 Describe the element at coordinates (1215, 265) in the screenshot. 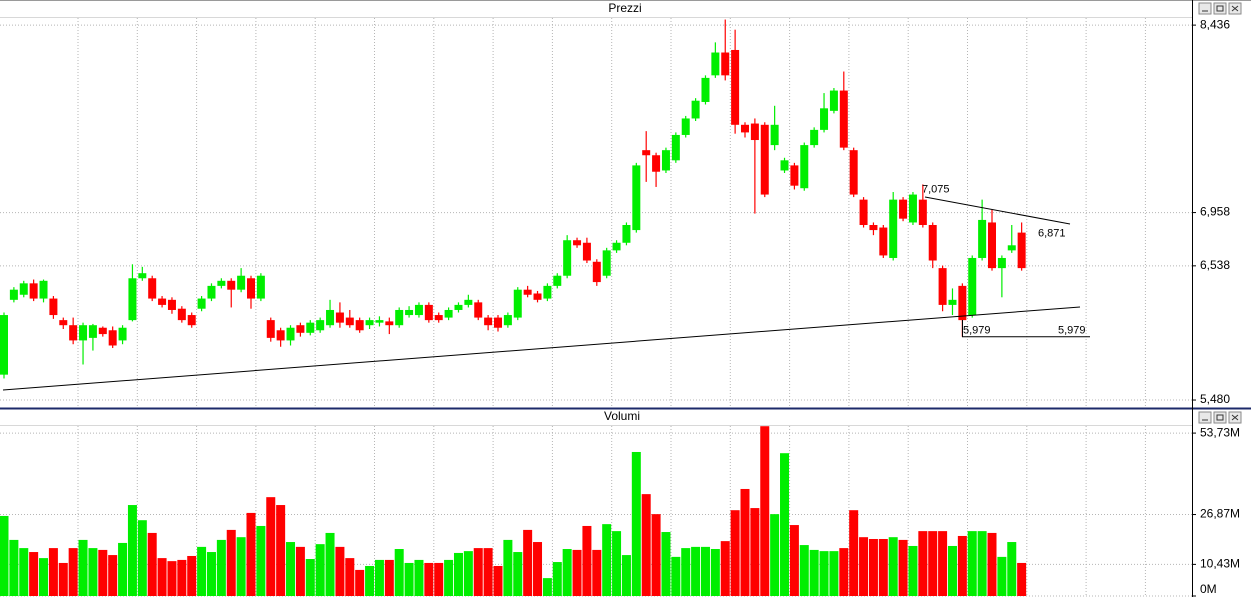

I see `y-tick-label: 6,538` at that location.